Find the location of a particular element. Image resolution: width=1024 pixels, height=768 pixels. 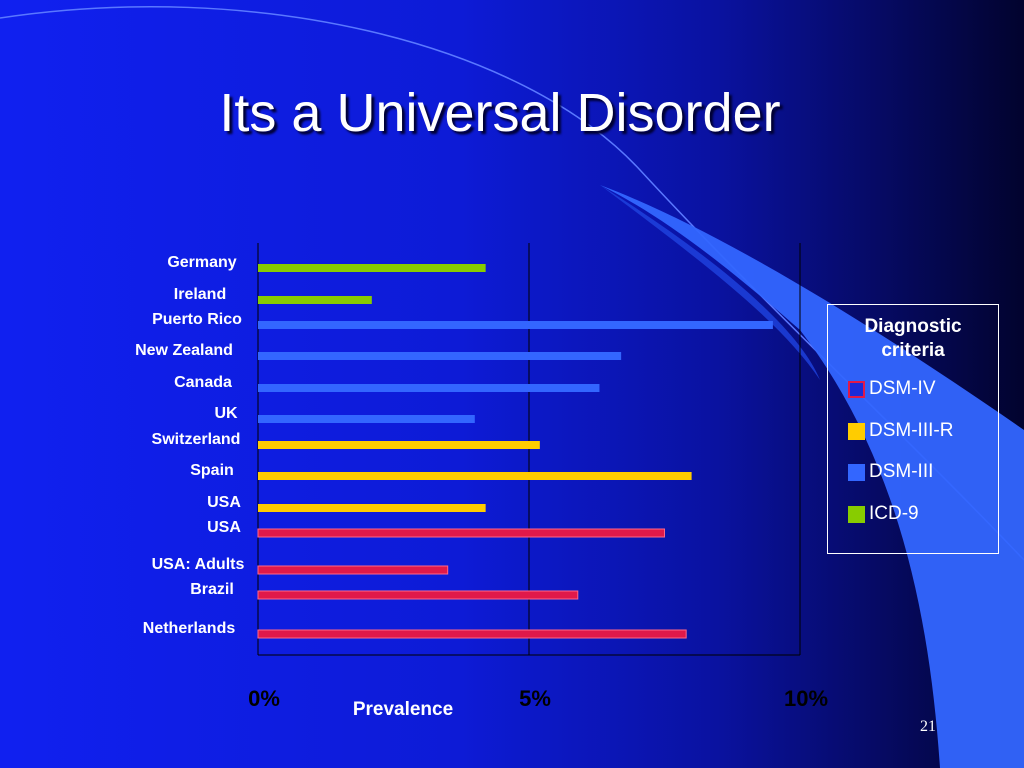

chart-tick-labels: 0% 5% 10% is located at coordinates (538, 698).